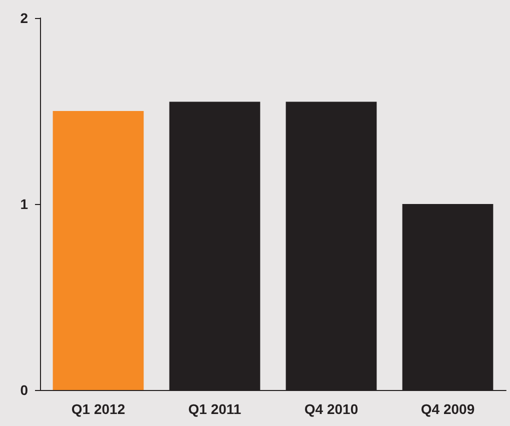  What do you see at coordinates (215, 409) in the screenshot?
I see `x-tick-label: Q1 2011` at bounding box center [215, 409].